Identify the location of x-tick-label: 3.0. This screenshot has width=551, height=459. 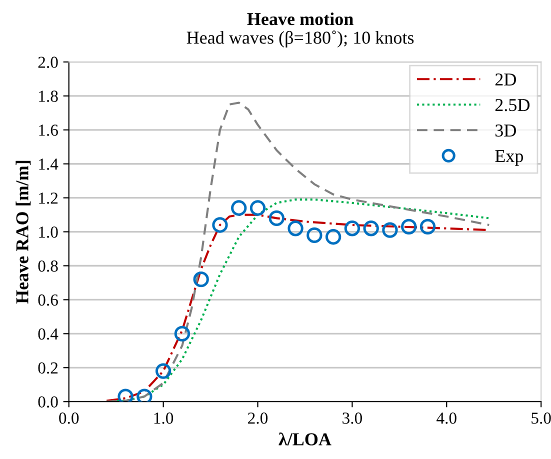
(352, 418).